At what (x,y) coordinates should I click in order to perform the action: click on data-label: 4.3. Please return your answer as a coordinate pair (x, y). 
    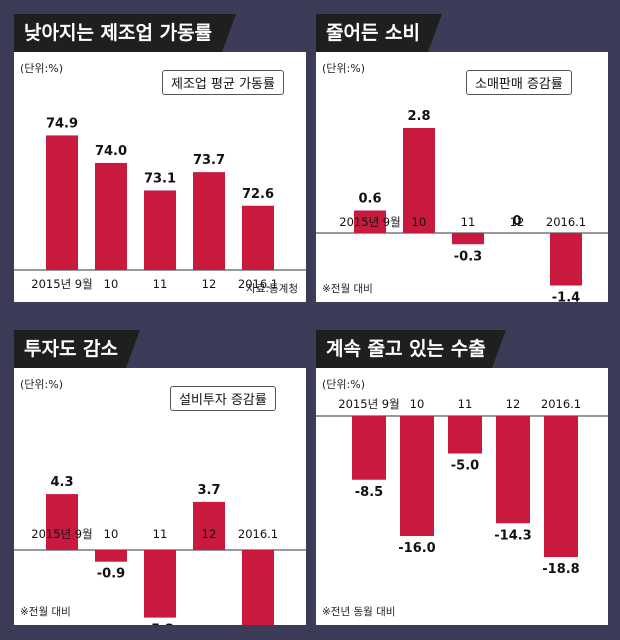
    Looking at the image, I should click on (61, 482).